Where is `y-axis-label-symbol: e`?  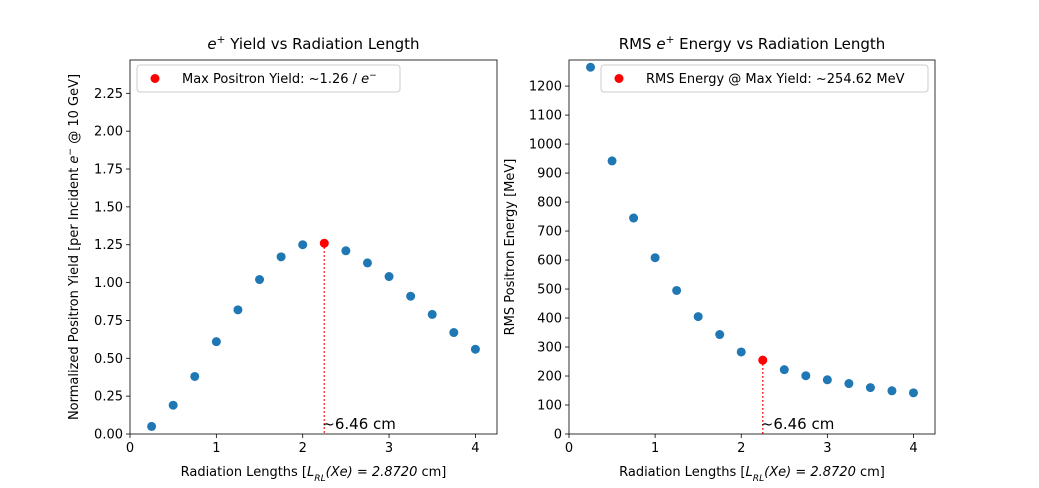
y-axis-label-symbol: e is located at coordinates (74, 160).